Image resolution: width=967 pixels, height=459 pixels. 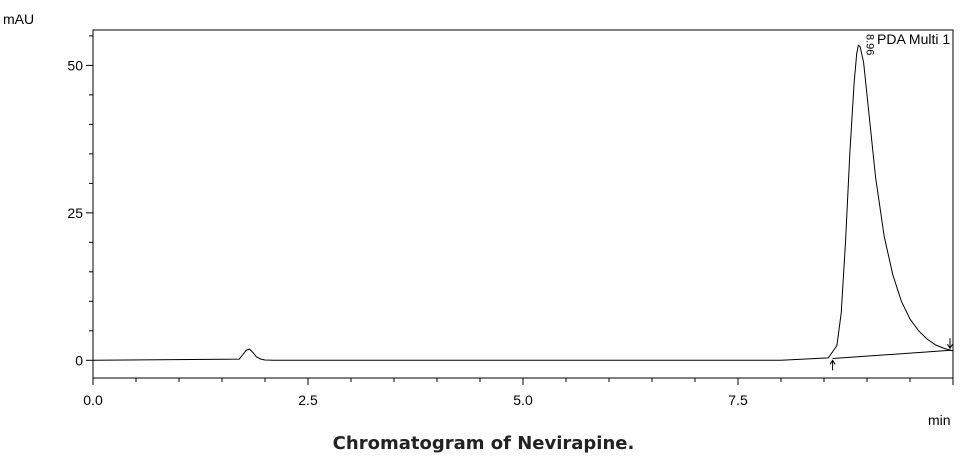 What do you see at coordinates (832, 362) in the screenshot?
I see `integration-start-arrowhead` at bounding box center [832, 362].